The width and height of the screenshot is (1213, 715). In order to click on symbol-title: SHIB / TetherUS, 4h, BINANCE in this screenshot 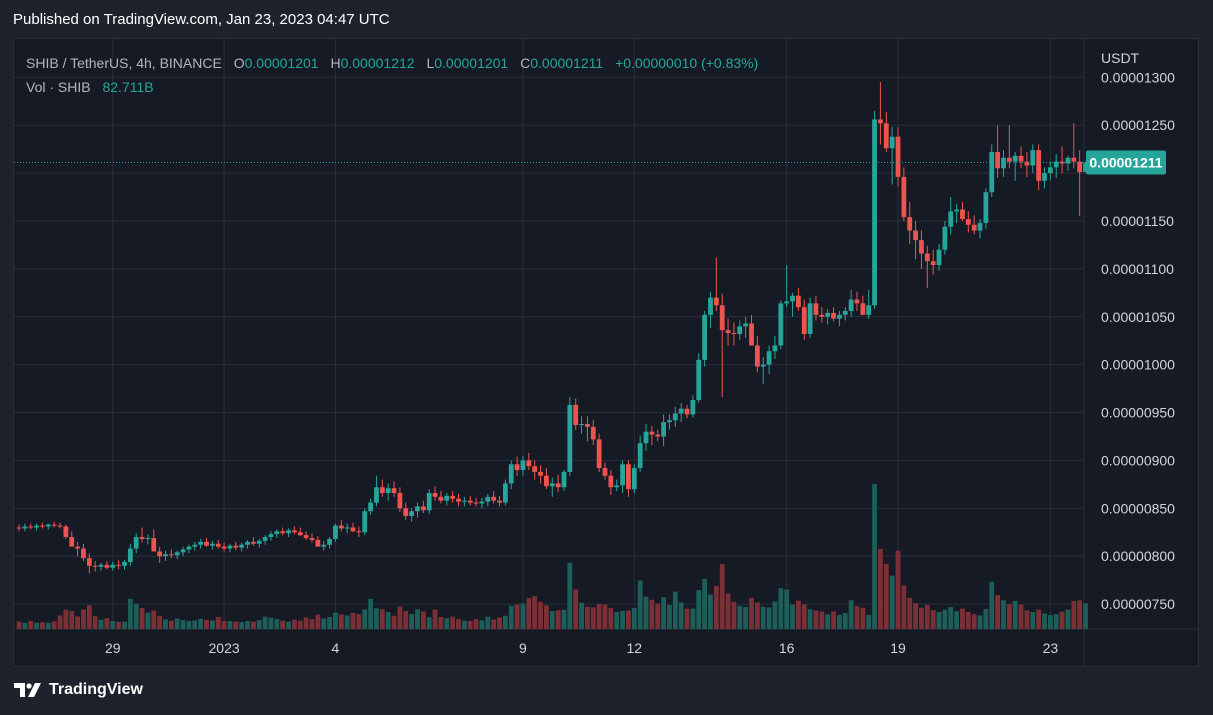, I will do `click(124, 63)`.